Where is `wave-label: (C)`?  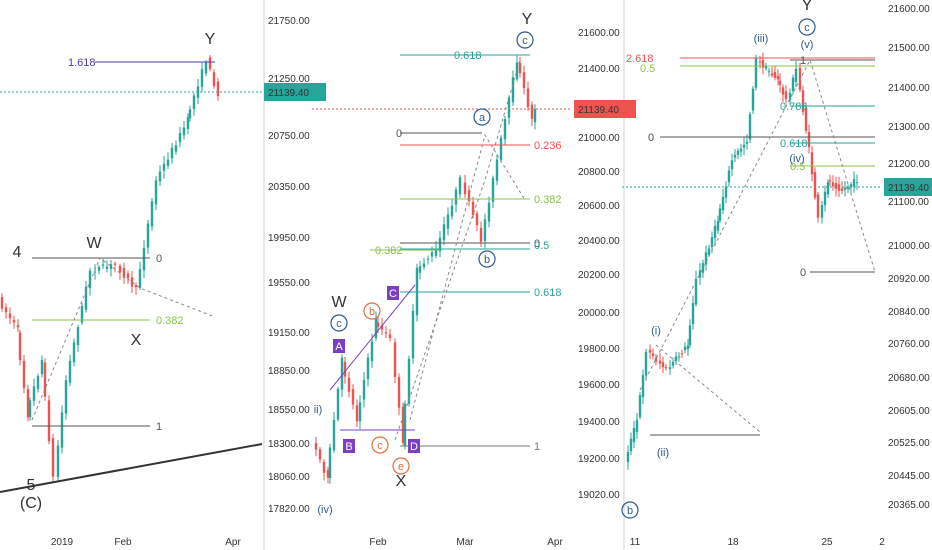
wave-label: (C) is located at coordinates (31, 503).